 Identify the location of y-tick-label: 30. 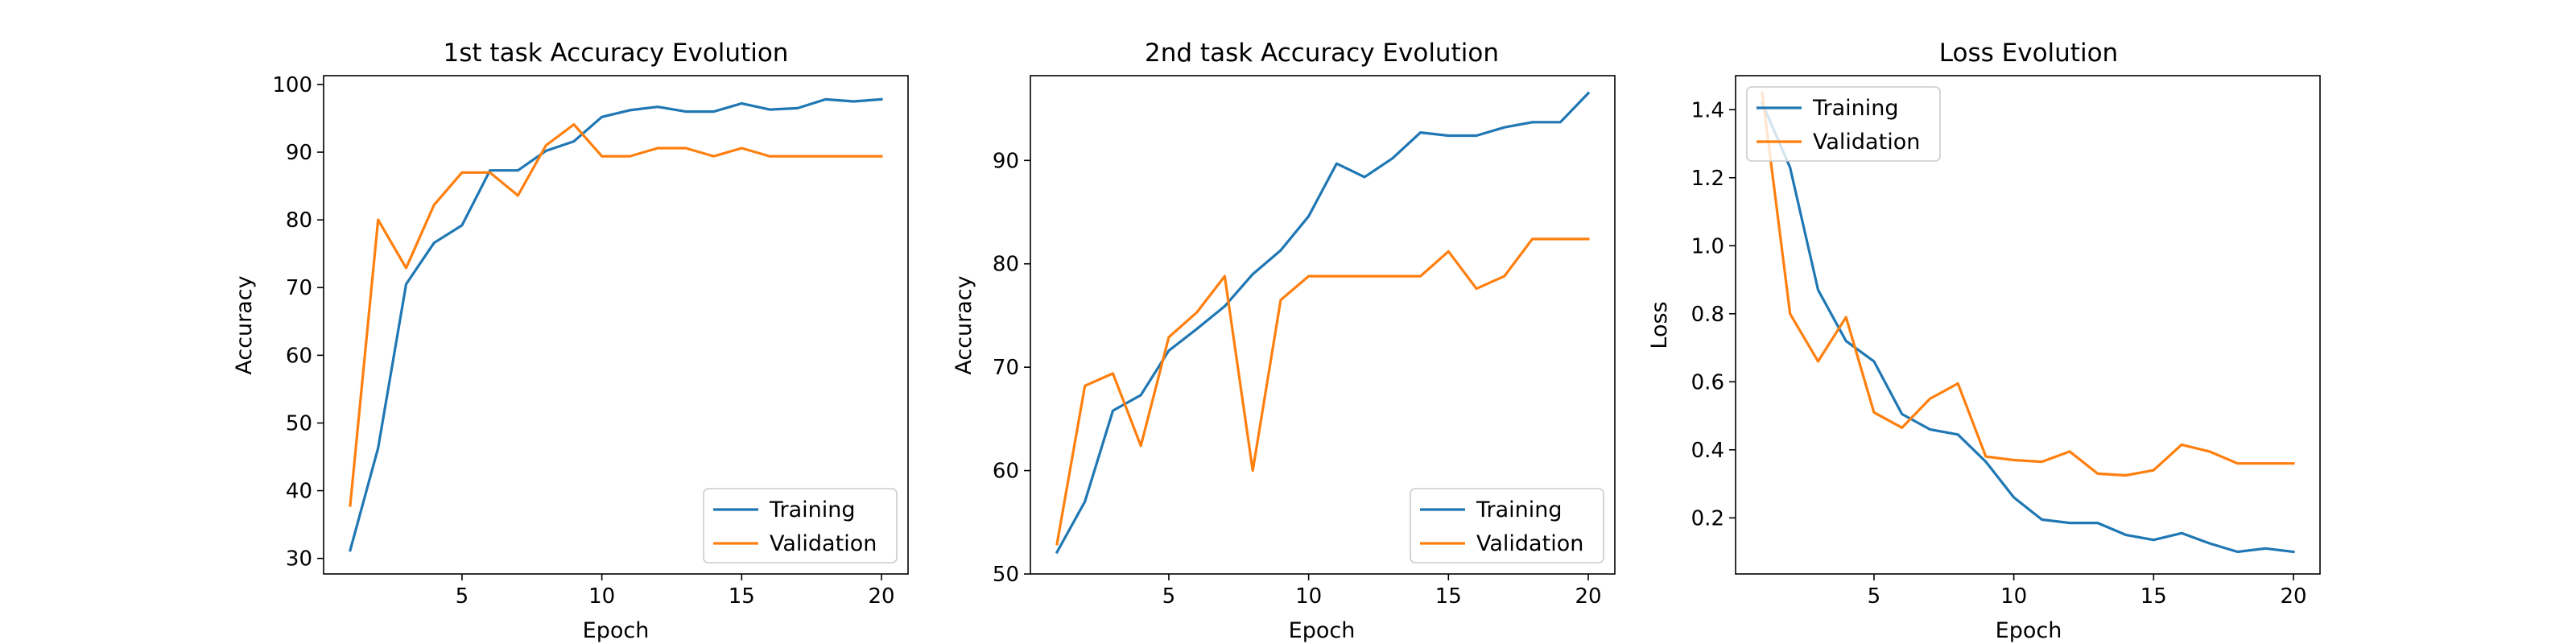
(299, 559).